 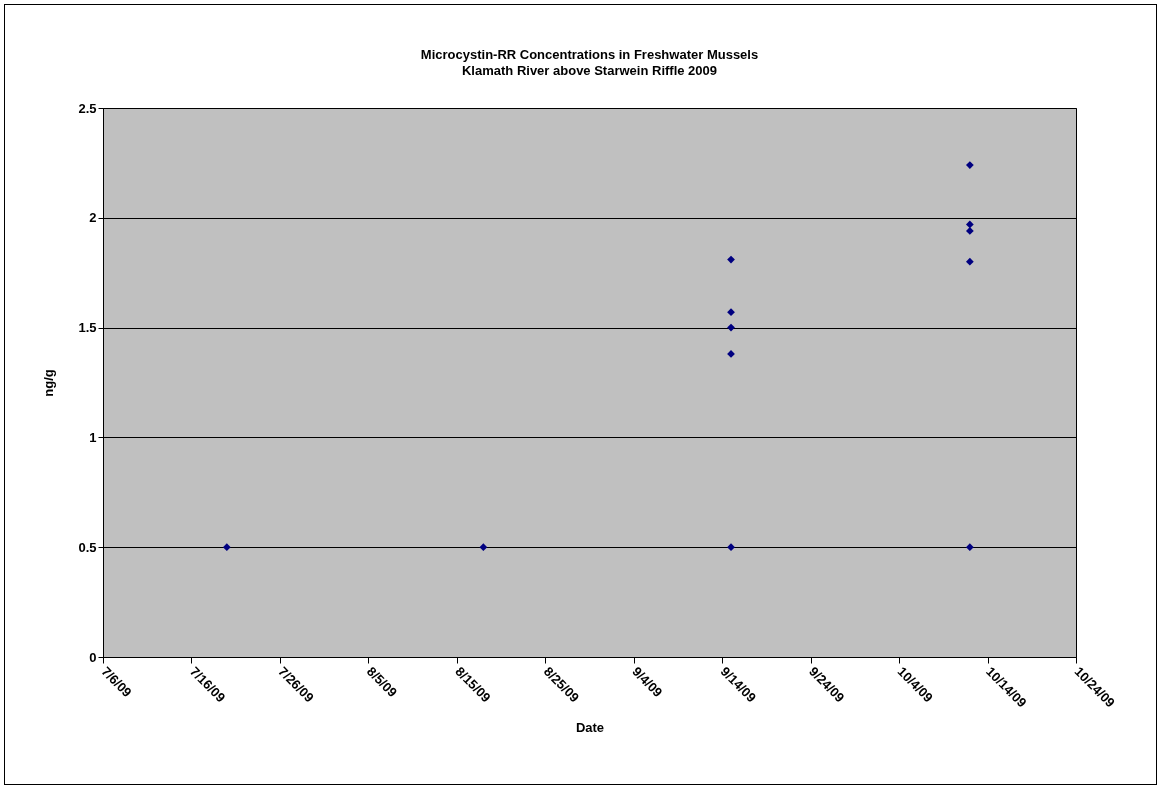 What do you see at coordinates (590, 728) in the screenshot?
I see `x-axis-title: Date` at bounding box center [590, 728].